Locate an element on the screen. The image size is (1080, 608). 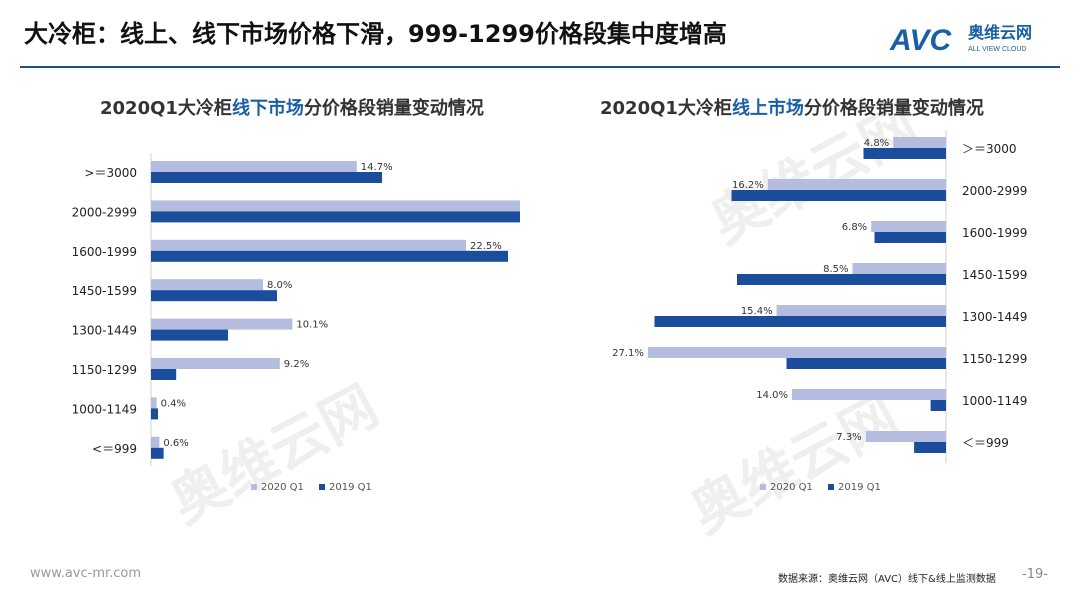
category-label: >＝3000 is located at coordinates (110, 173).